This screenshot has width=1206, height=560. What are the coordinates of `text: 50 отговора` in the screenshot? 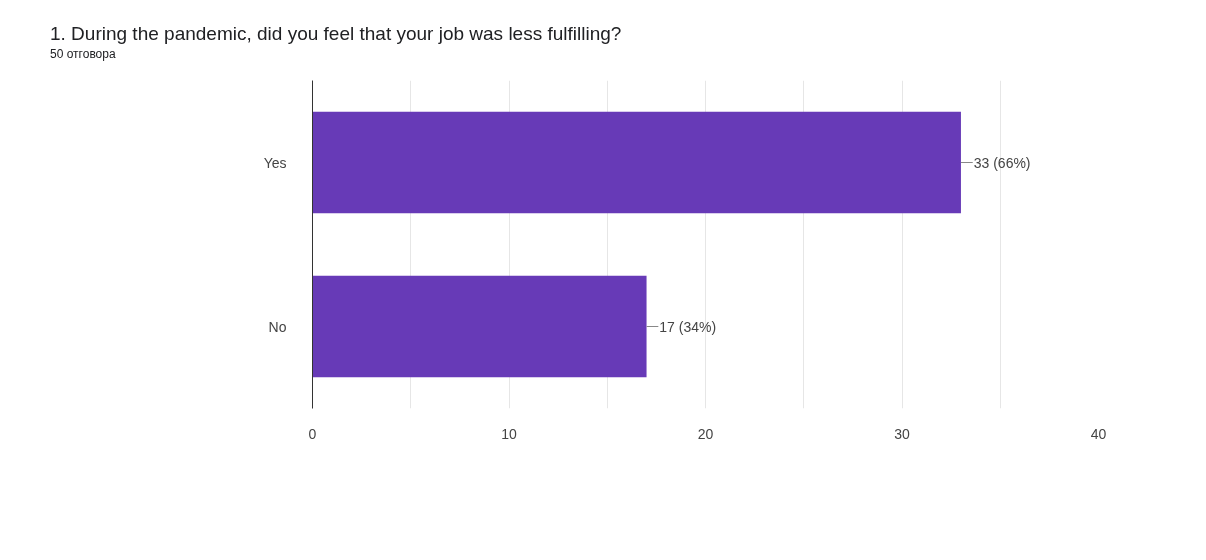 It's located at (83, 55).